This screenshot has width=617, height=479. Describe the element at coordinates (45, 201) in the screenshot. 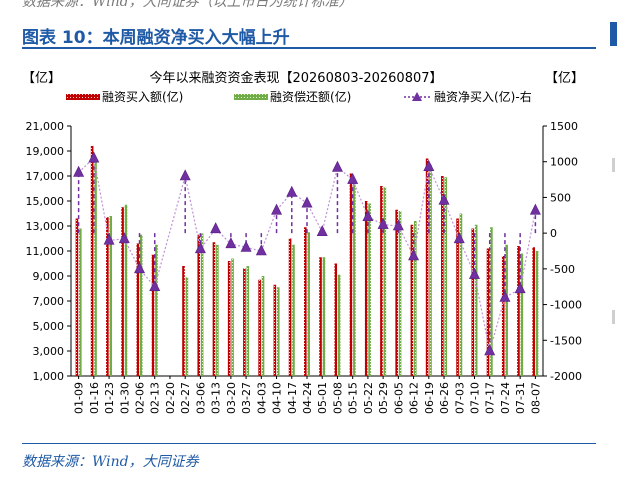

I see `y-left-tick-label: 15,000` at that location.